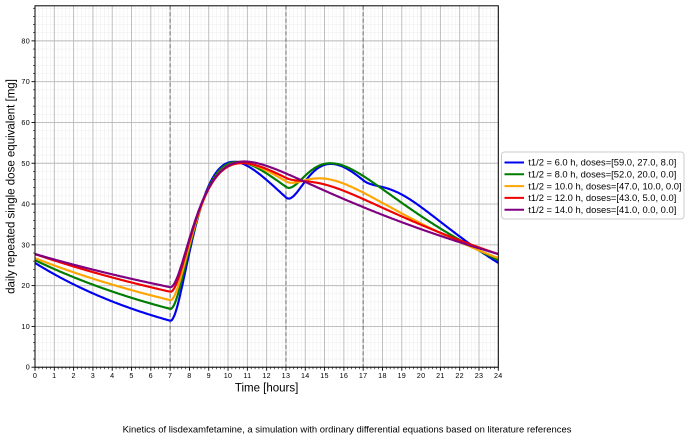 Image resolution: width=690 pixels, height=448 pixels. I want to click on svg-text: 60, so click(25, 122).